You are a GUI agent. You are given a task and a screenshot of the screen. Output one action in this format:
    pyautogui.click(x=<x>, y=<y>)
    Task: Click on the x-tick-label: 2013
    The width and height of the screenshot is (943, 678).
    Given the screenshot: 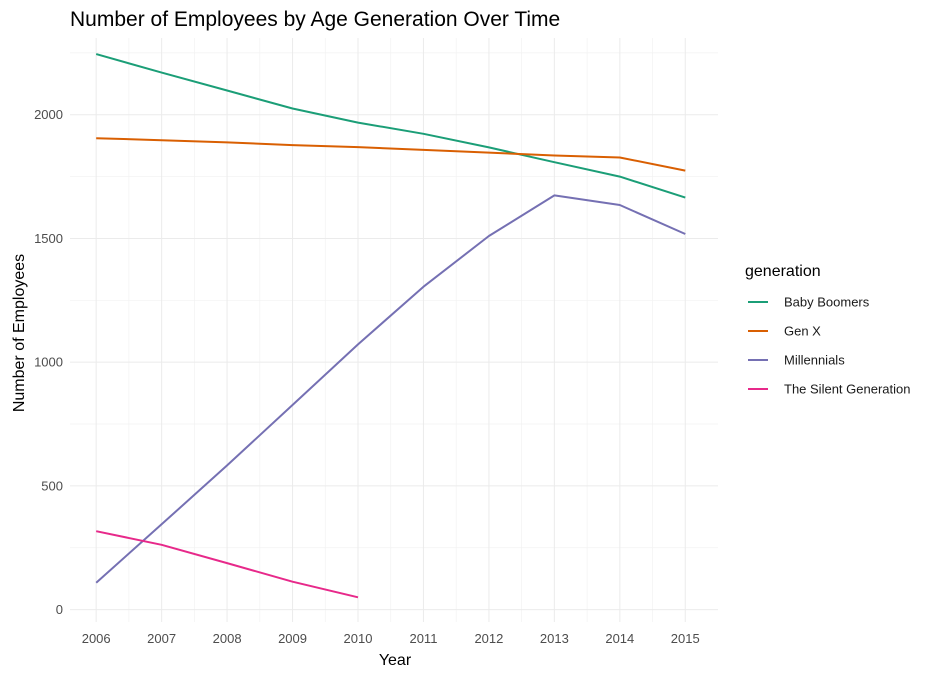 What is the action you would take?
    pyautogui.click(x=554, y=638)
    